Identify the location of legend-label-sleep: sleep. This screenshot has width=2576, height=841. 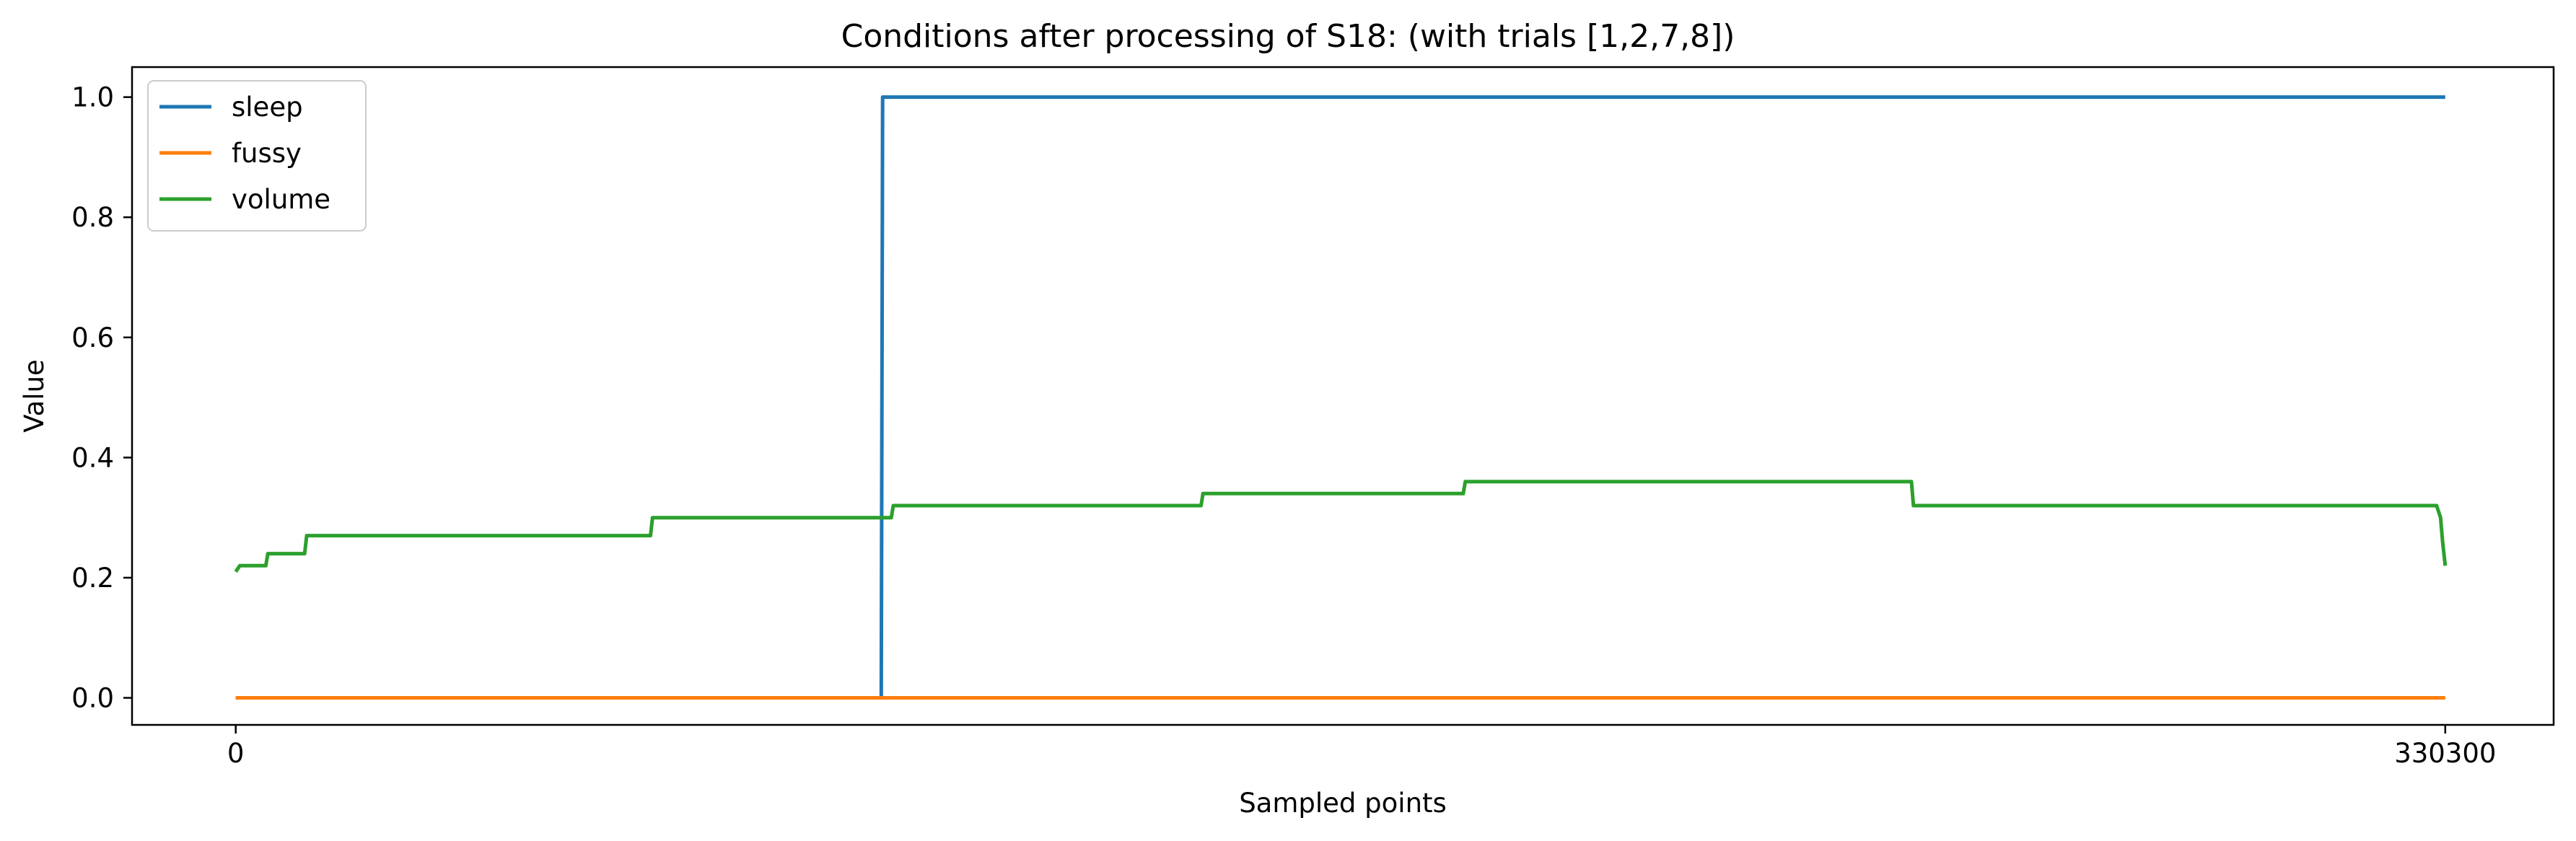
(267, 107).